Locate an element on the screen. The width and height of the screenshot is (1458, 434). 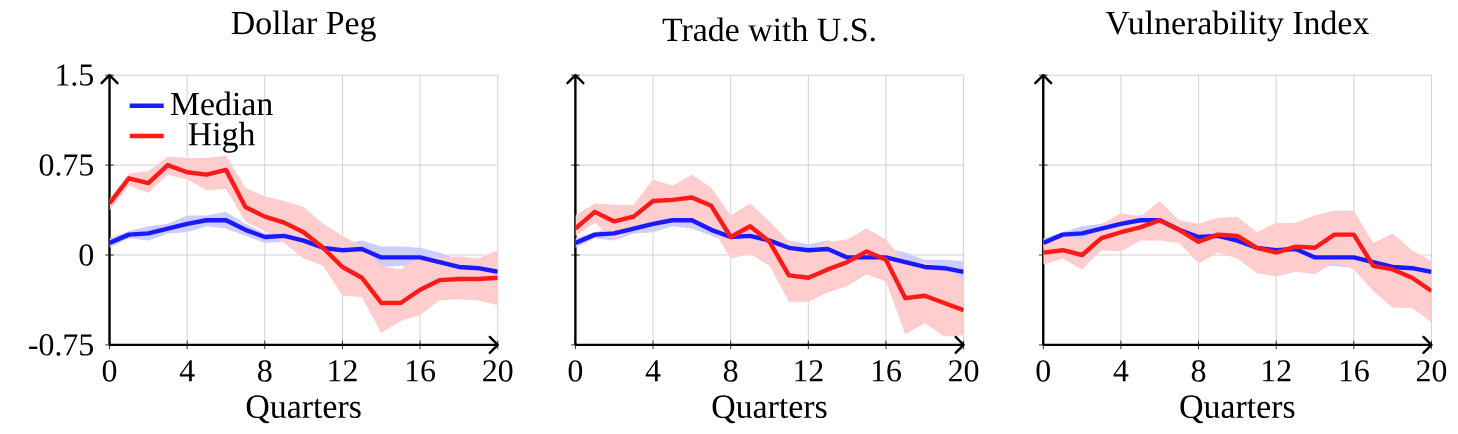
line-series is located at coordinates (303, 234).